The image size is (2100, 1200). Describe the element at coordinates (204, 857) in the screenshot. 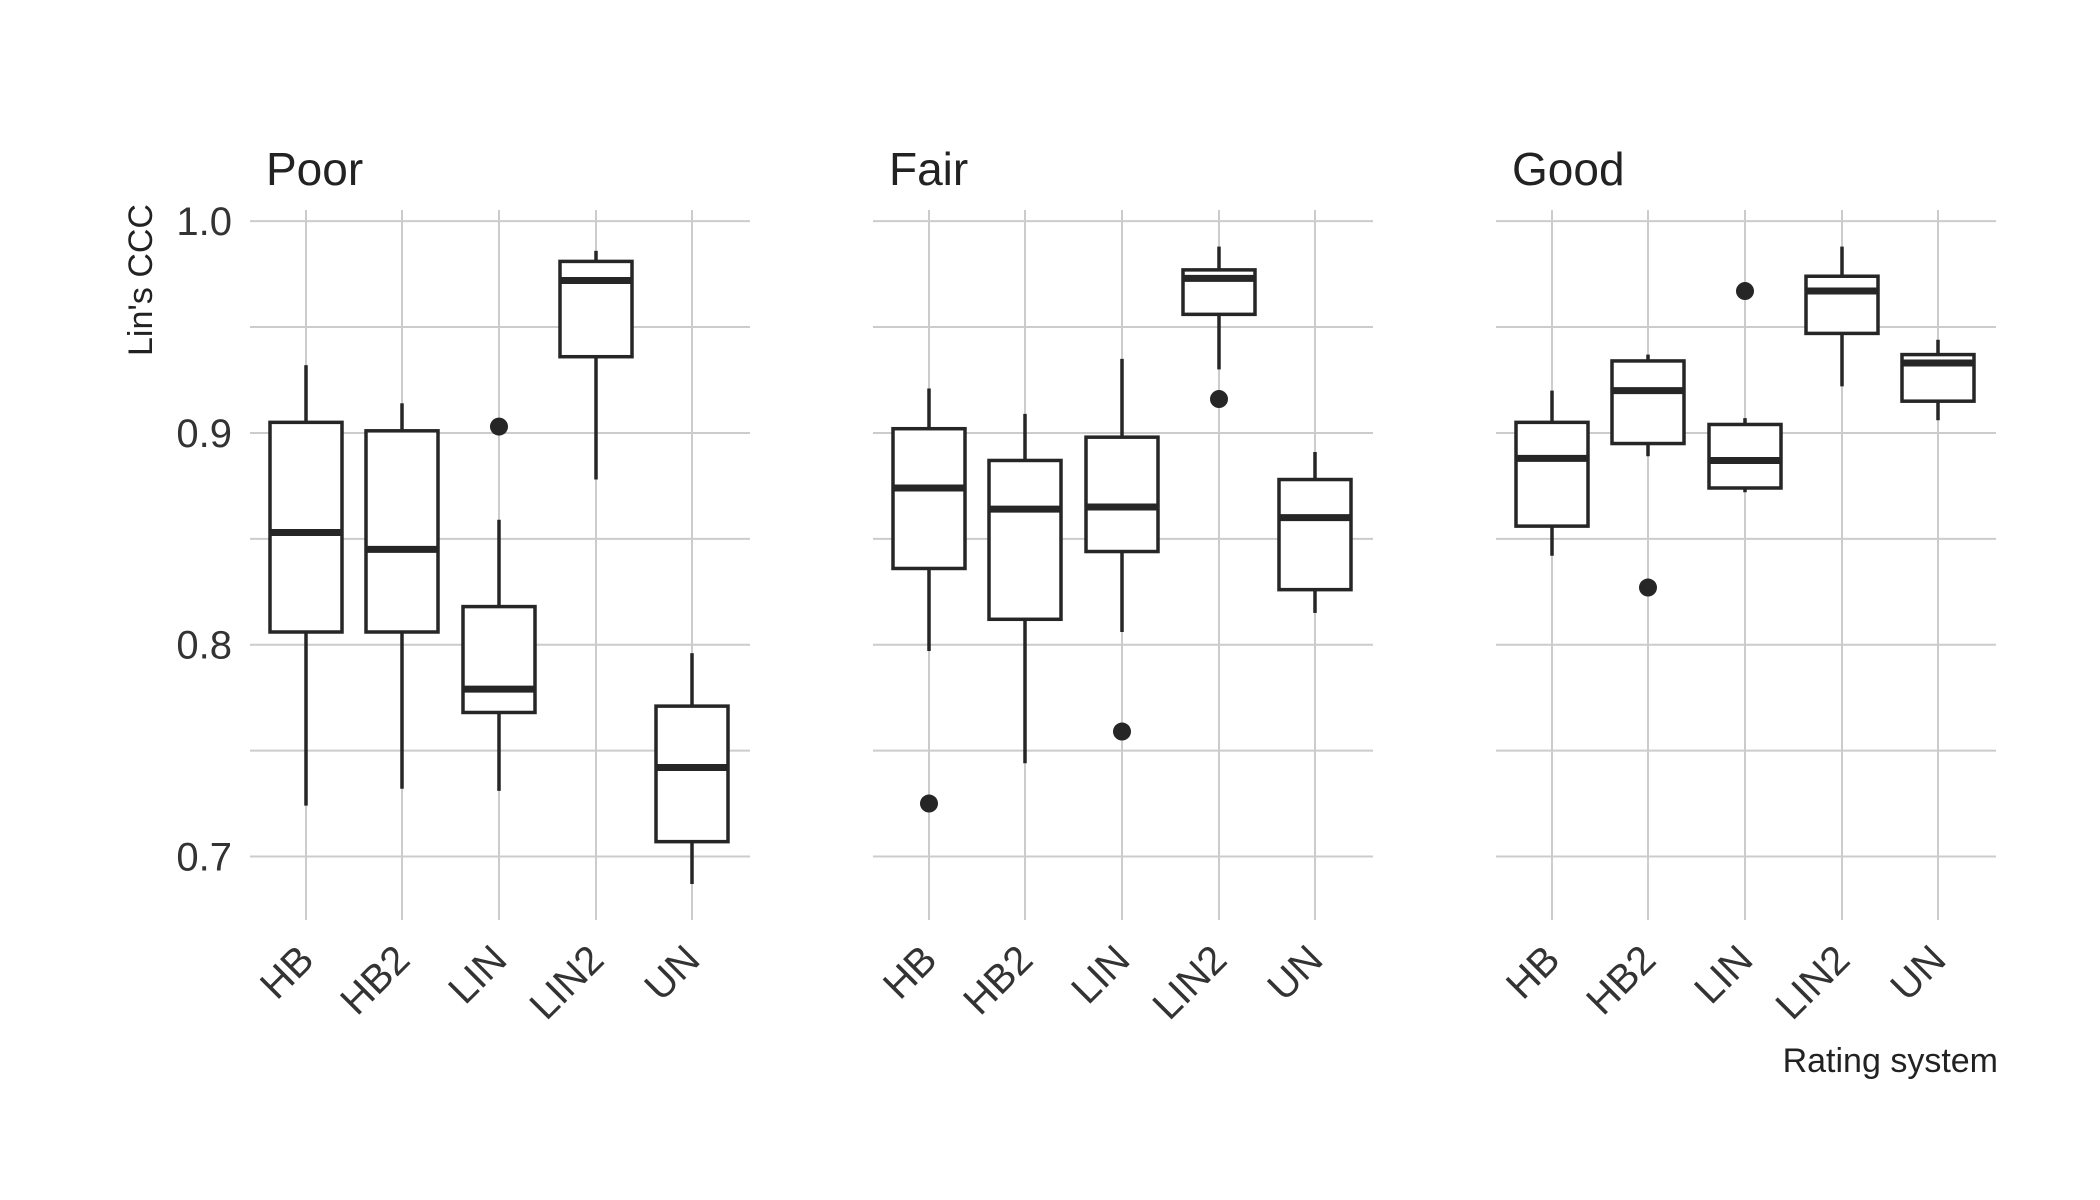

I see `y-tick-label: 0.7` at that location.